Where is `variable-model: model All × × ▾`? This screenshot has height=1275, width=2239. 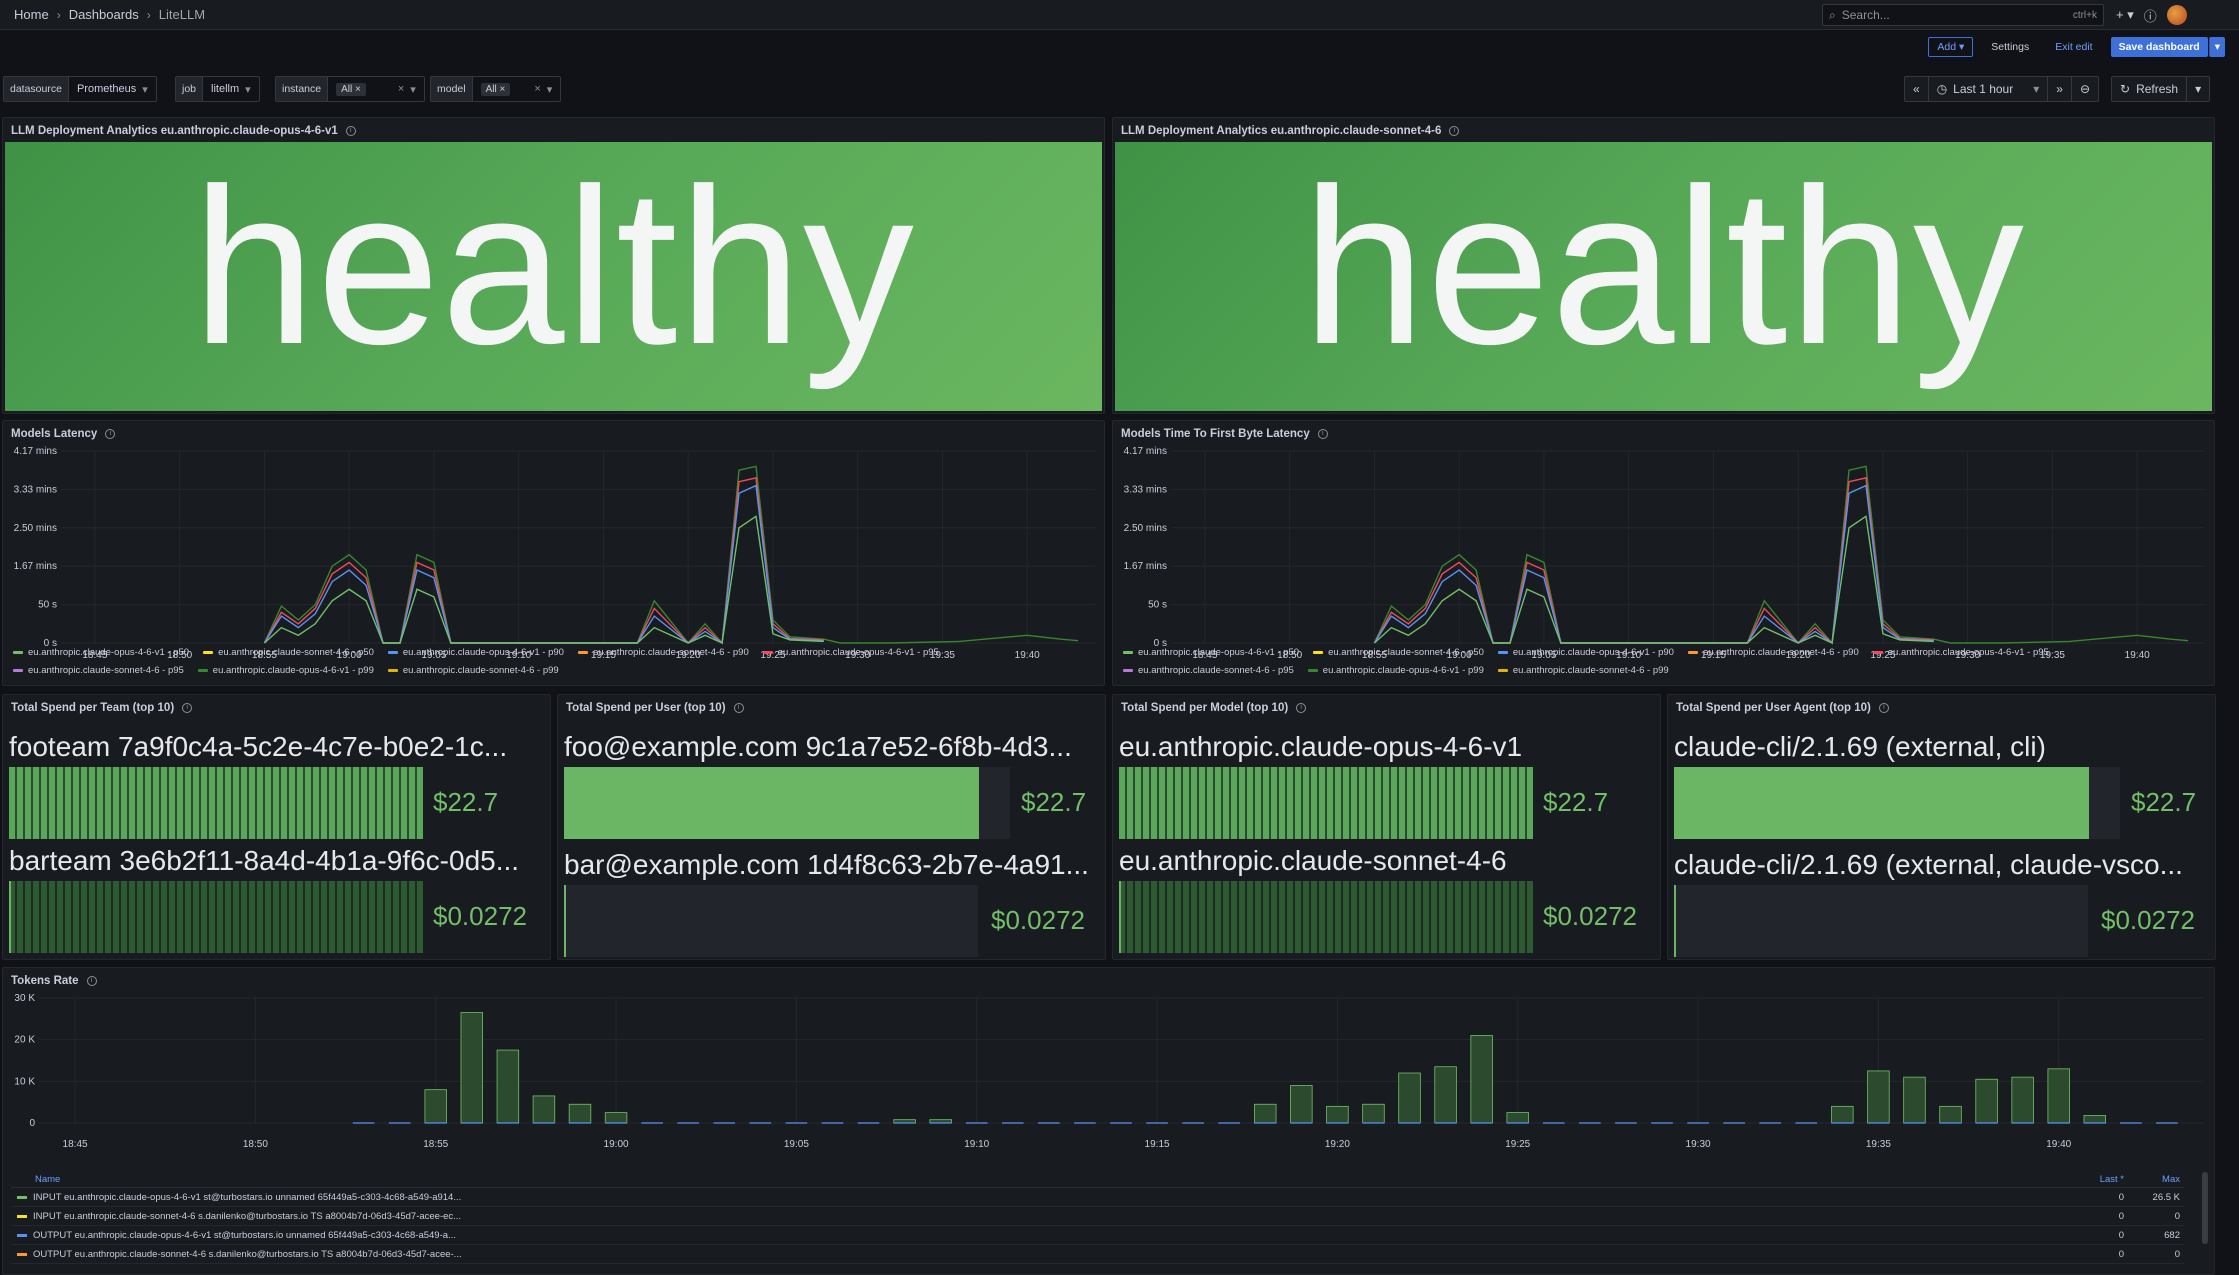
variable-model: model All × × ▾ is located at coordinates (496, 89).